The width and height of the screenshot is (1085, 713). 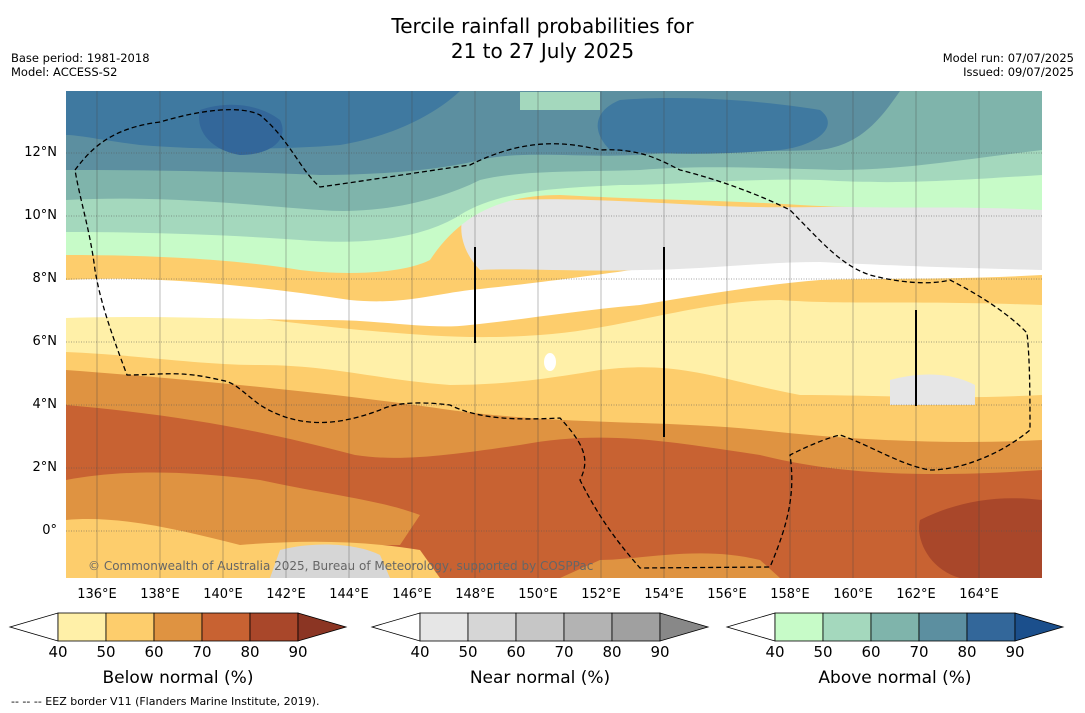 What do you see at coordinates (106, 652) in the screenshot?
I see `below-normal-tick-label: 50` at bounding box center [106, 652].